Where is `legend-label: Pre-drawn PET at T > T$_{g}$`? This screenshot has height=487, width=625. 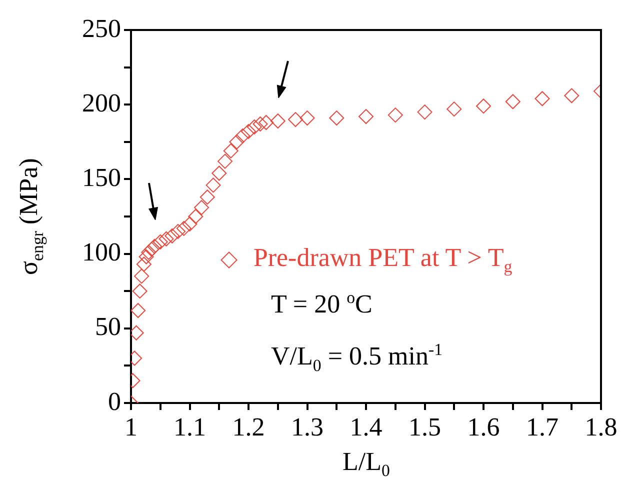 legend-label: Pre-drawn PET at T > T$_{g}$ is located at coordinates (382, 260).